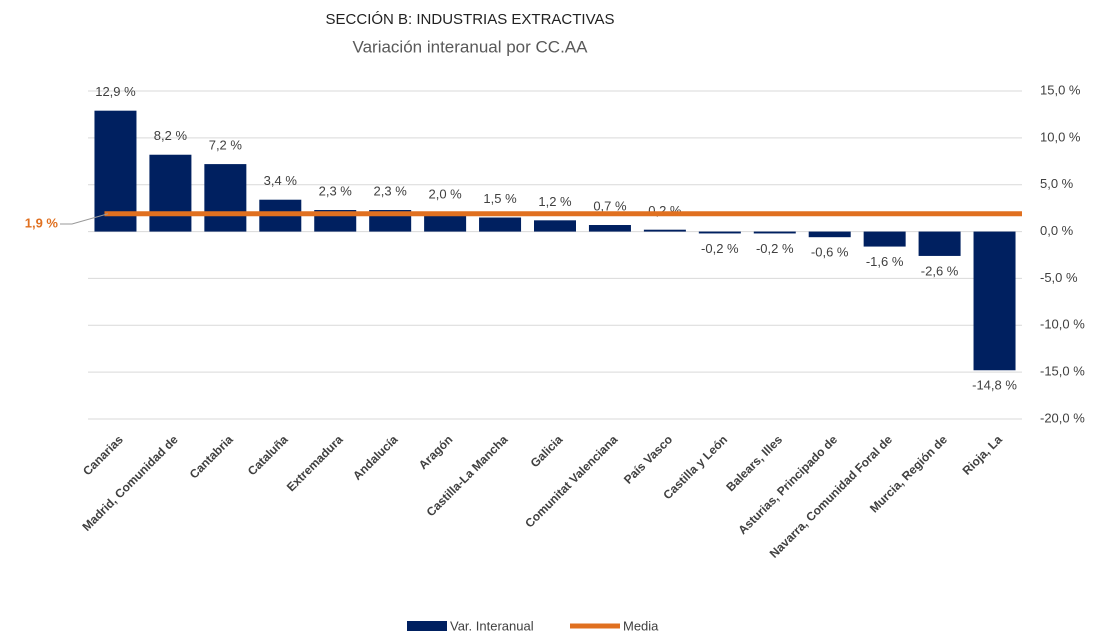 Image resolution: width=1101 pixels, height=634 pixels. I want to click on x-tick-label: Extremadura, so click(315, 463).